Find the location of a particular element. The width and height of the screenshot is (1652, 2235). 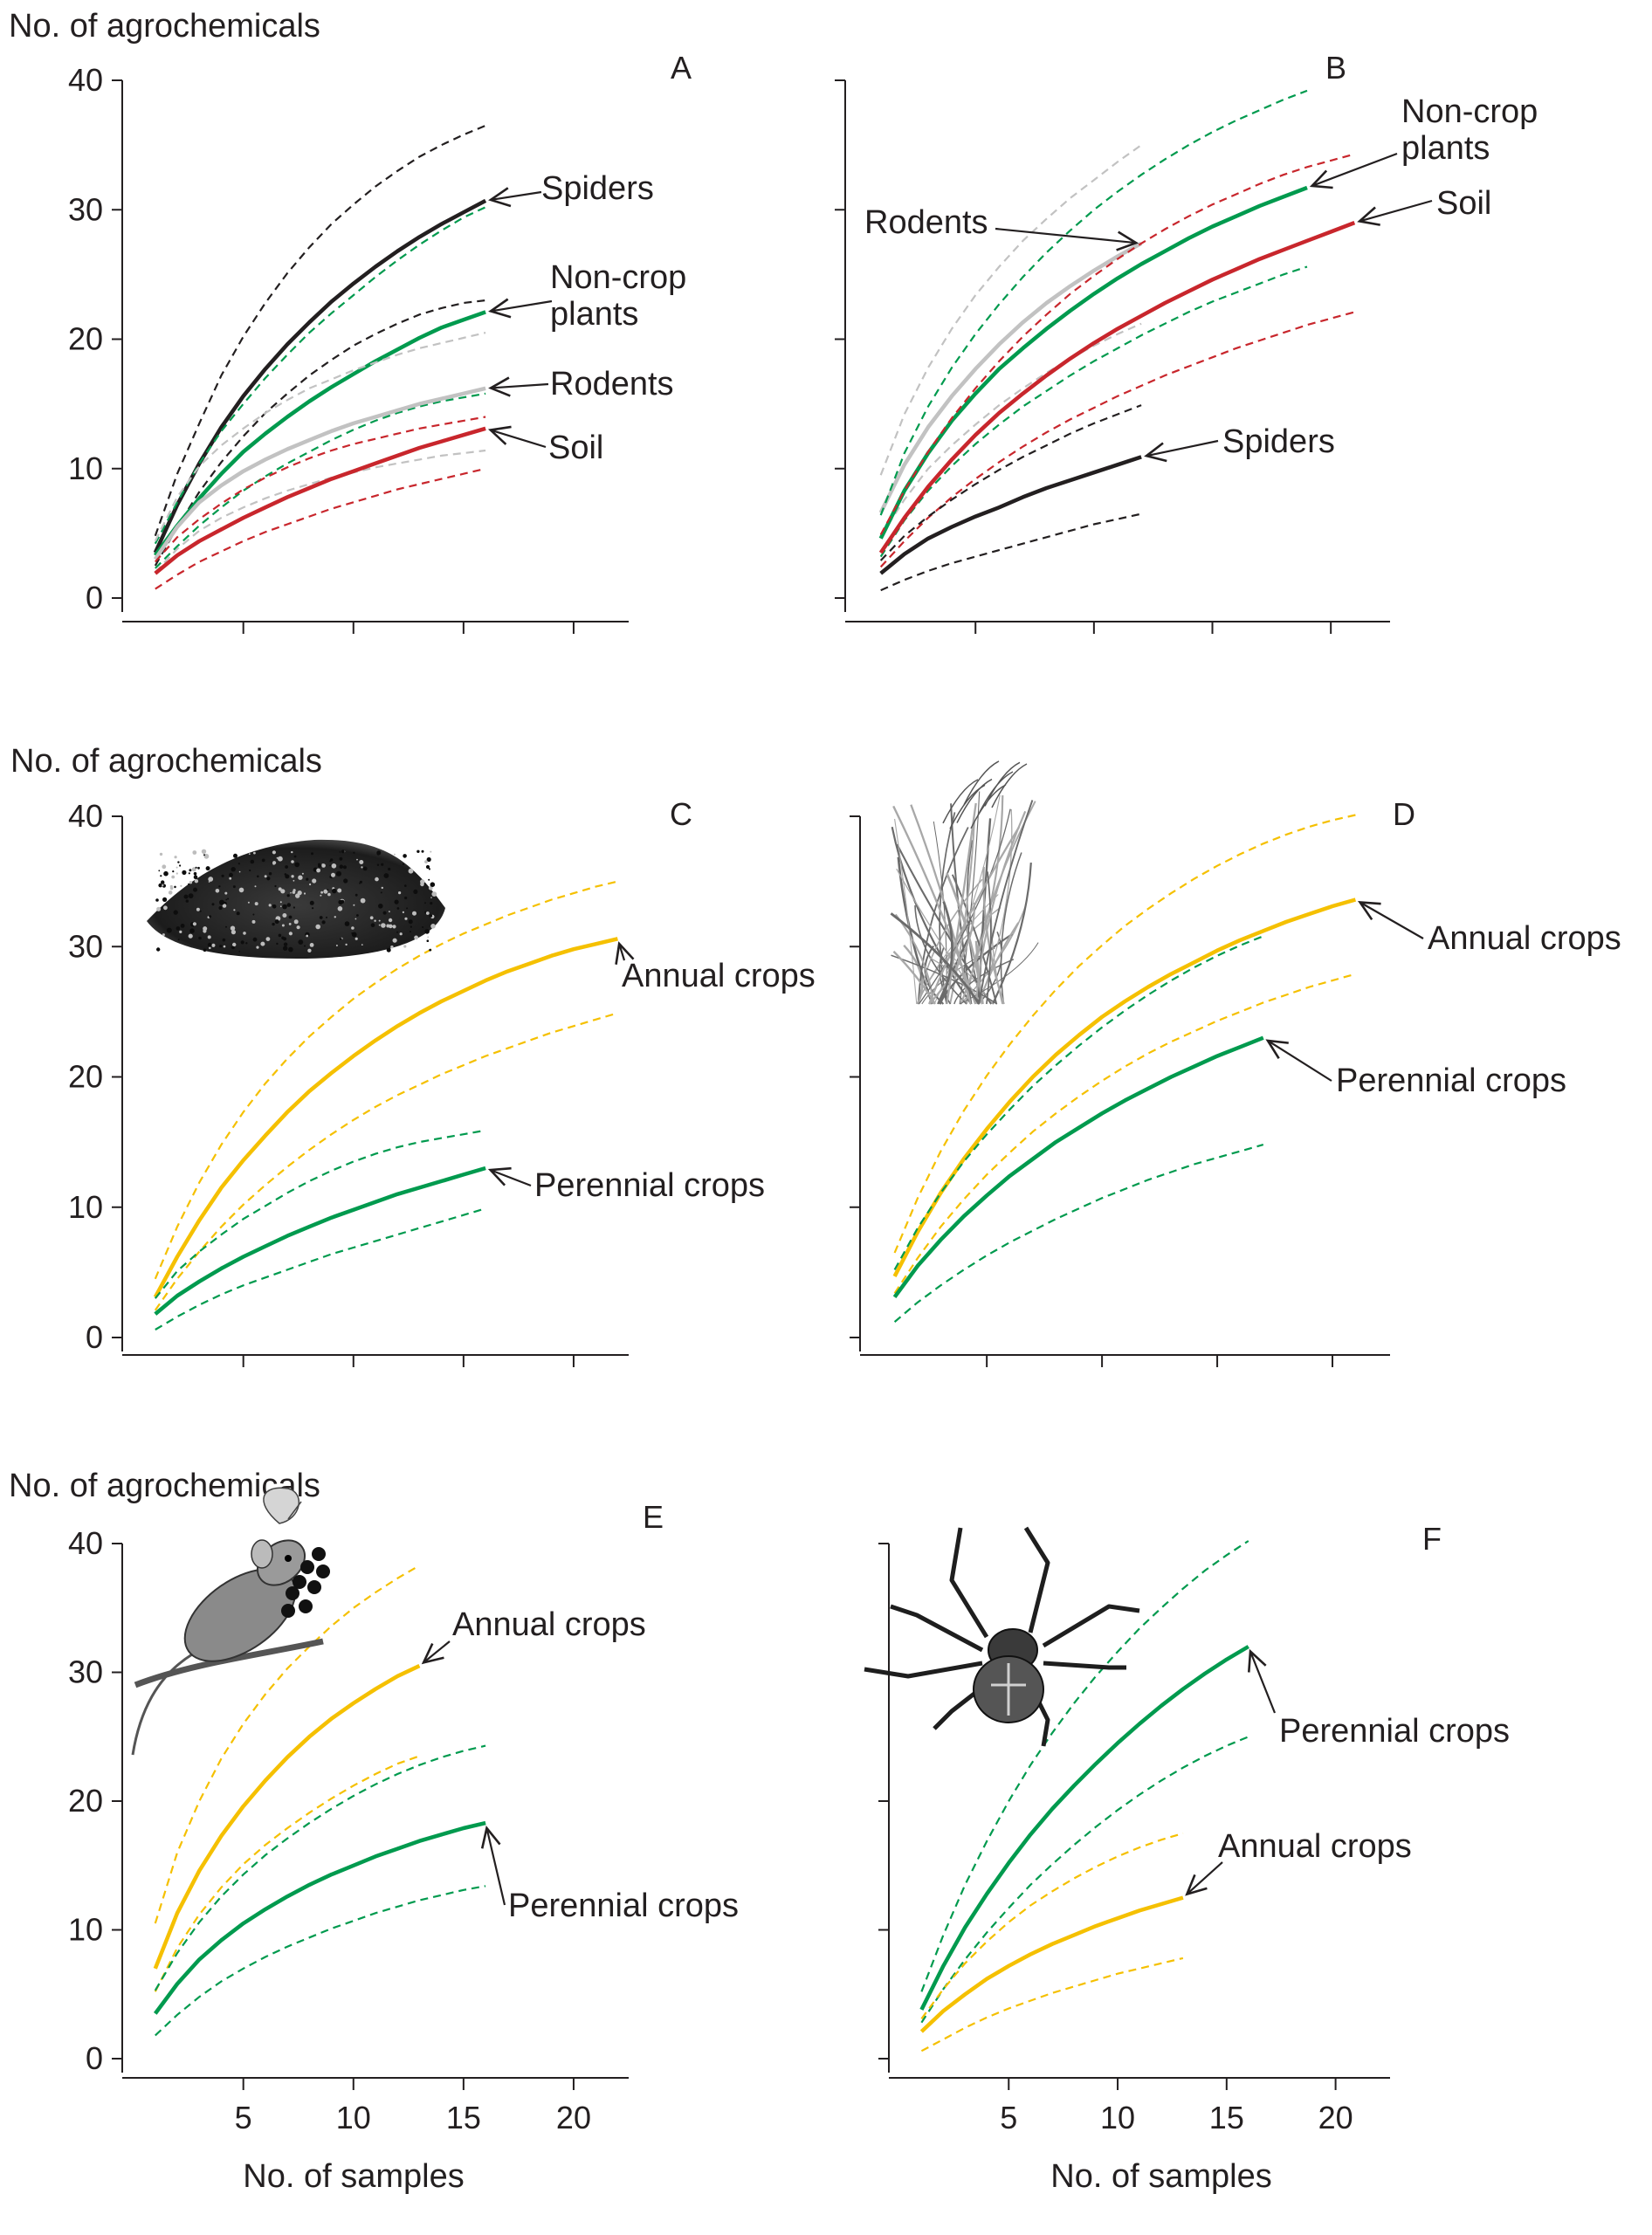

annotation-soil: Soil is located at coordinates (545, 445).